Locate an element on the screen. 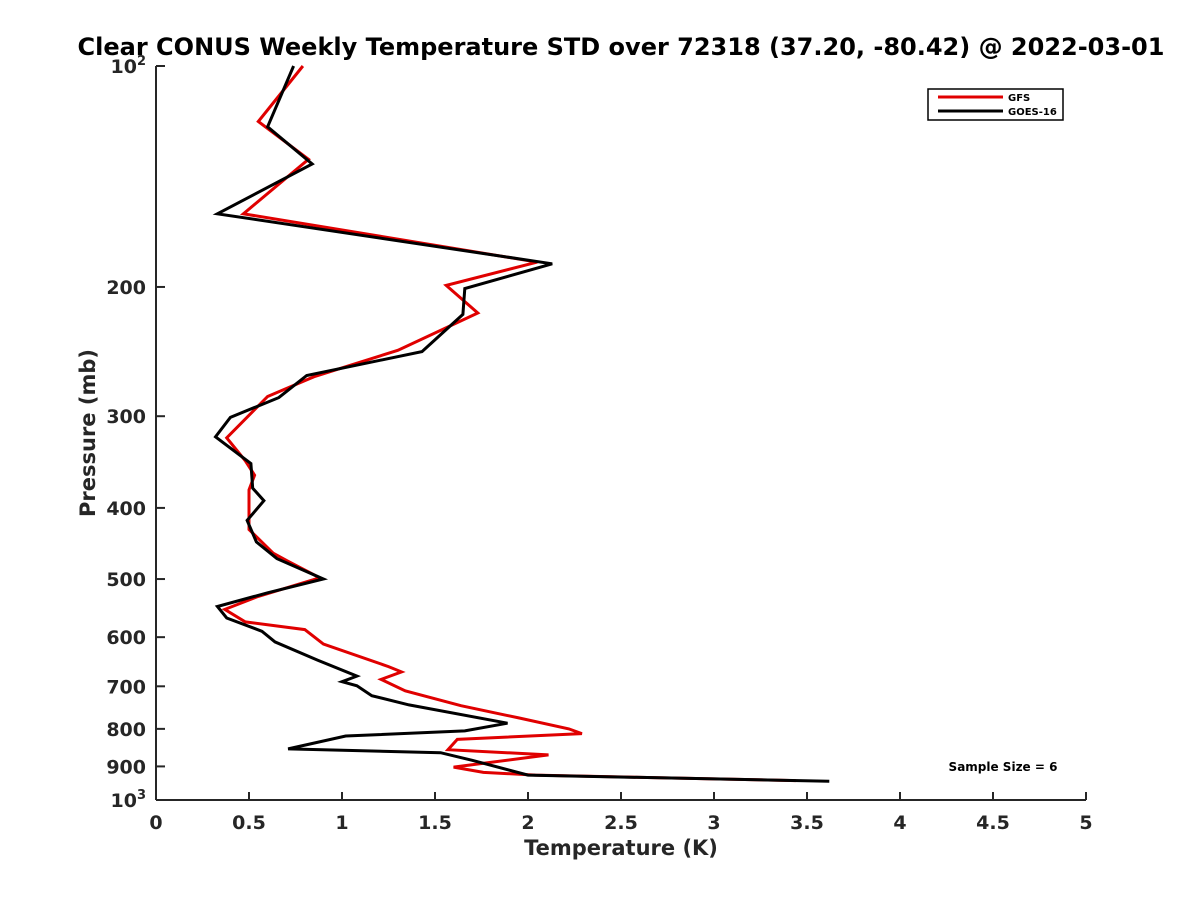  y-tick-label-base: 600 is located at coordinates (126, 638).